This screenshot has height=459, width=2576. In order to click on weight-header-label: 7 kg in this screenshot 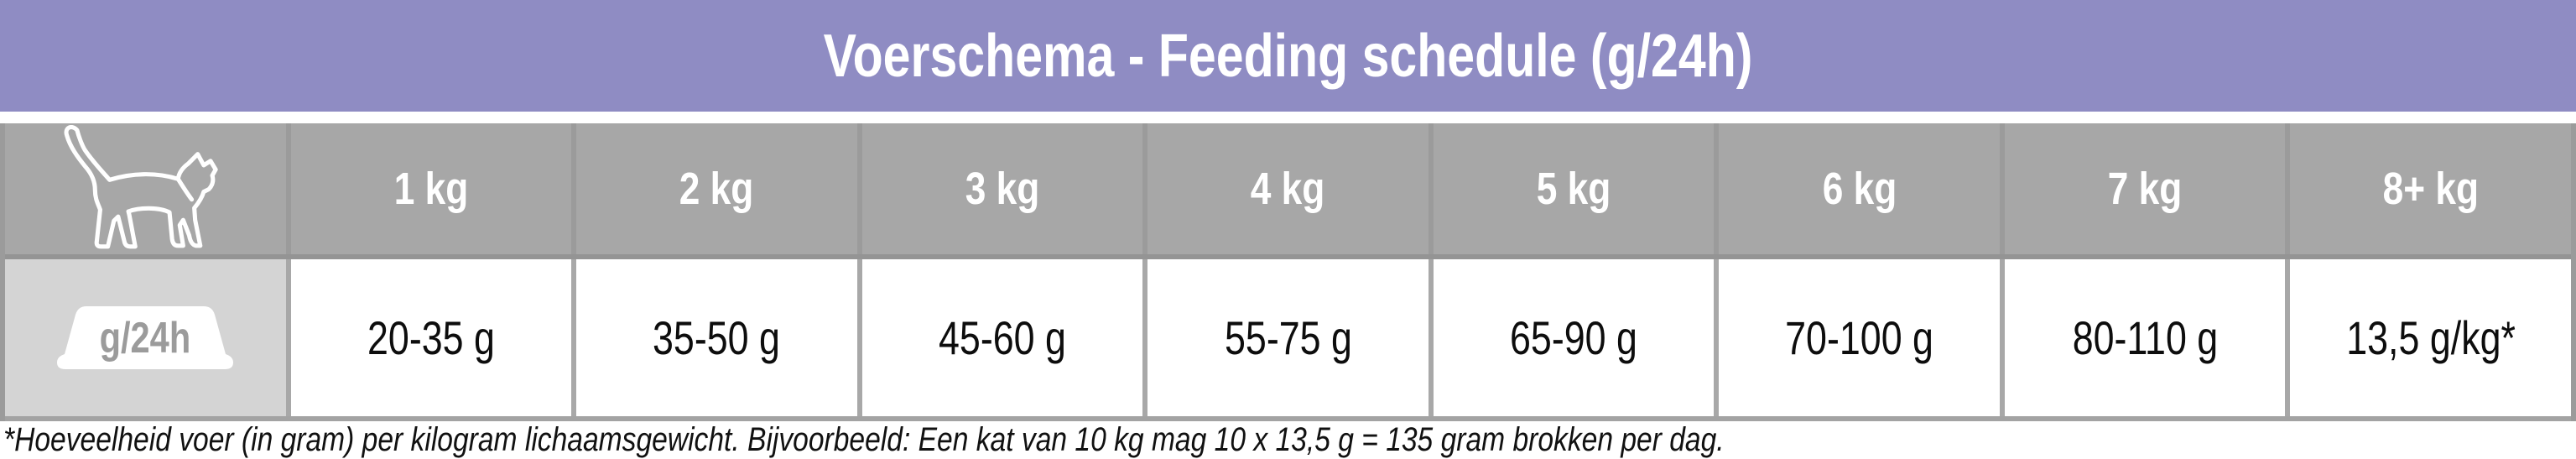, I will do `click(2145, 189)`.